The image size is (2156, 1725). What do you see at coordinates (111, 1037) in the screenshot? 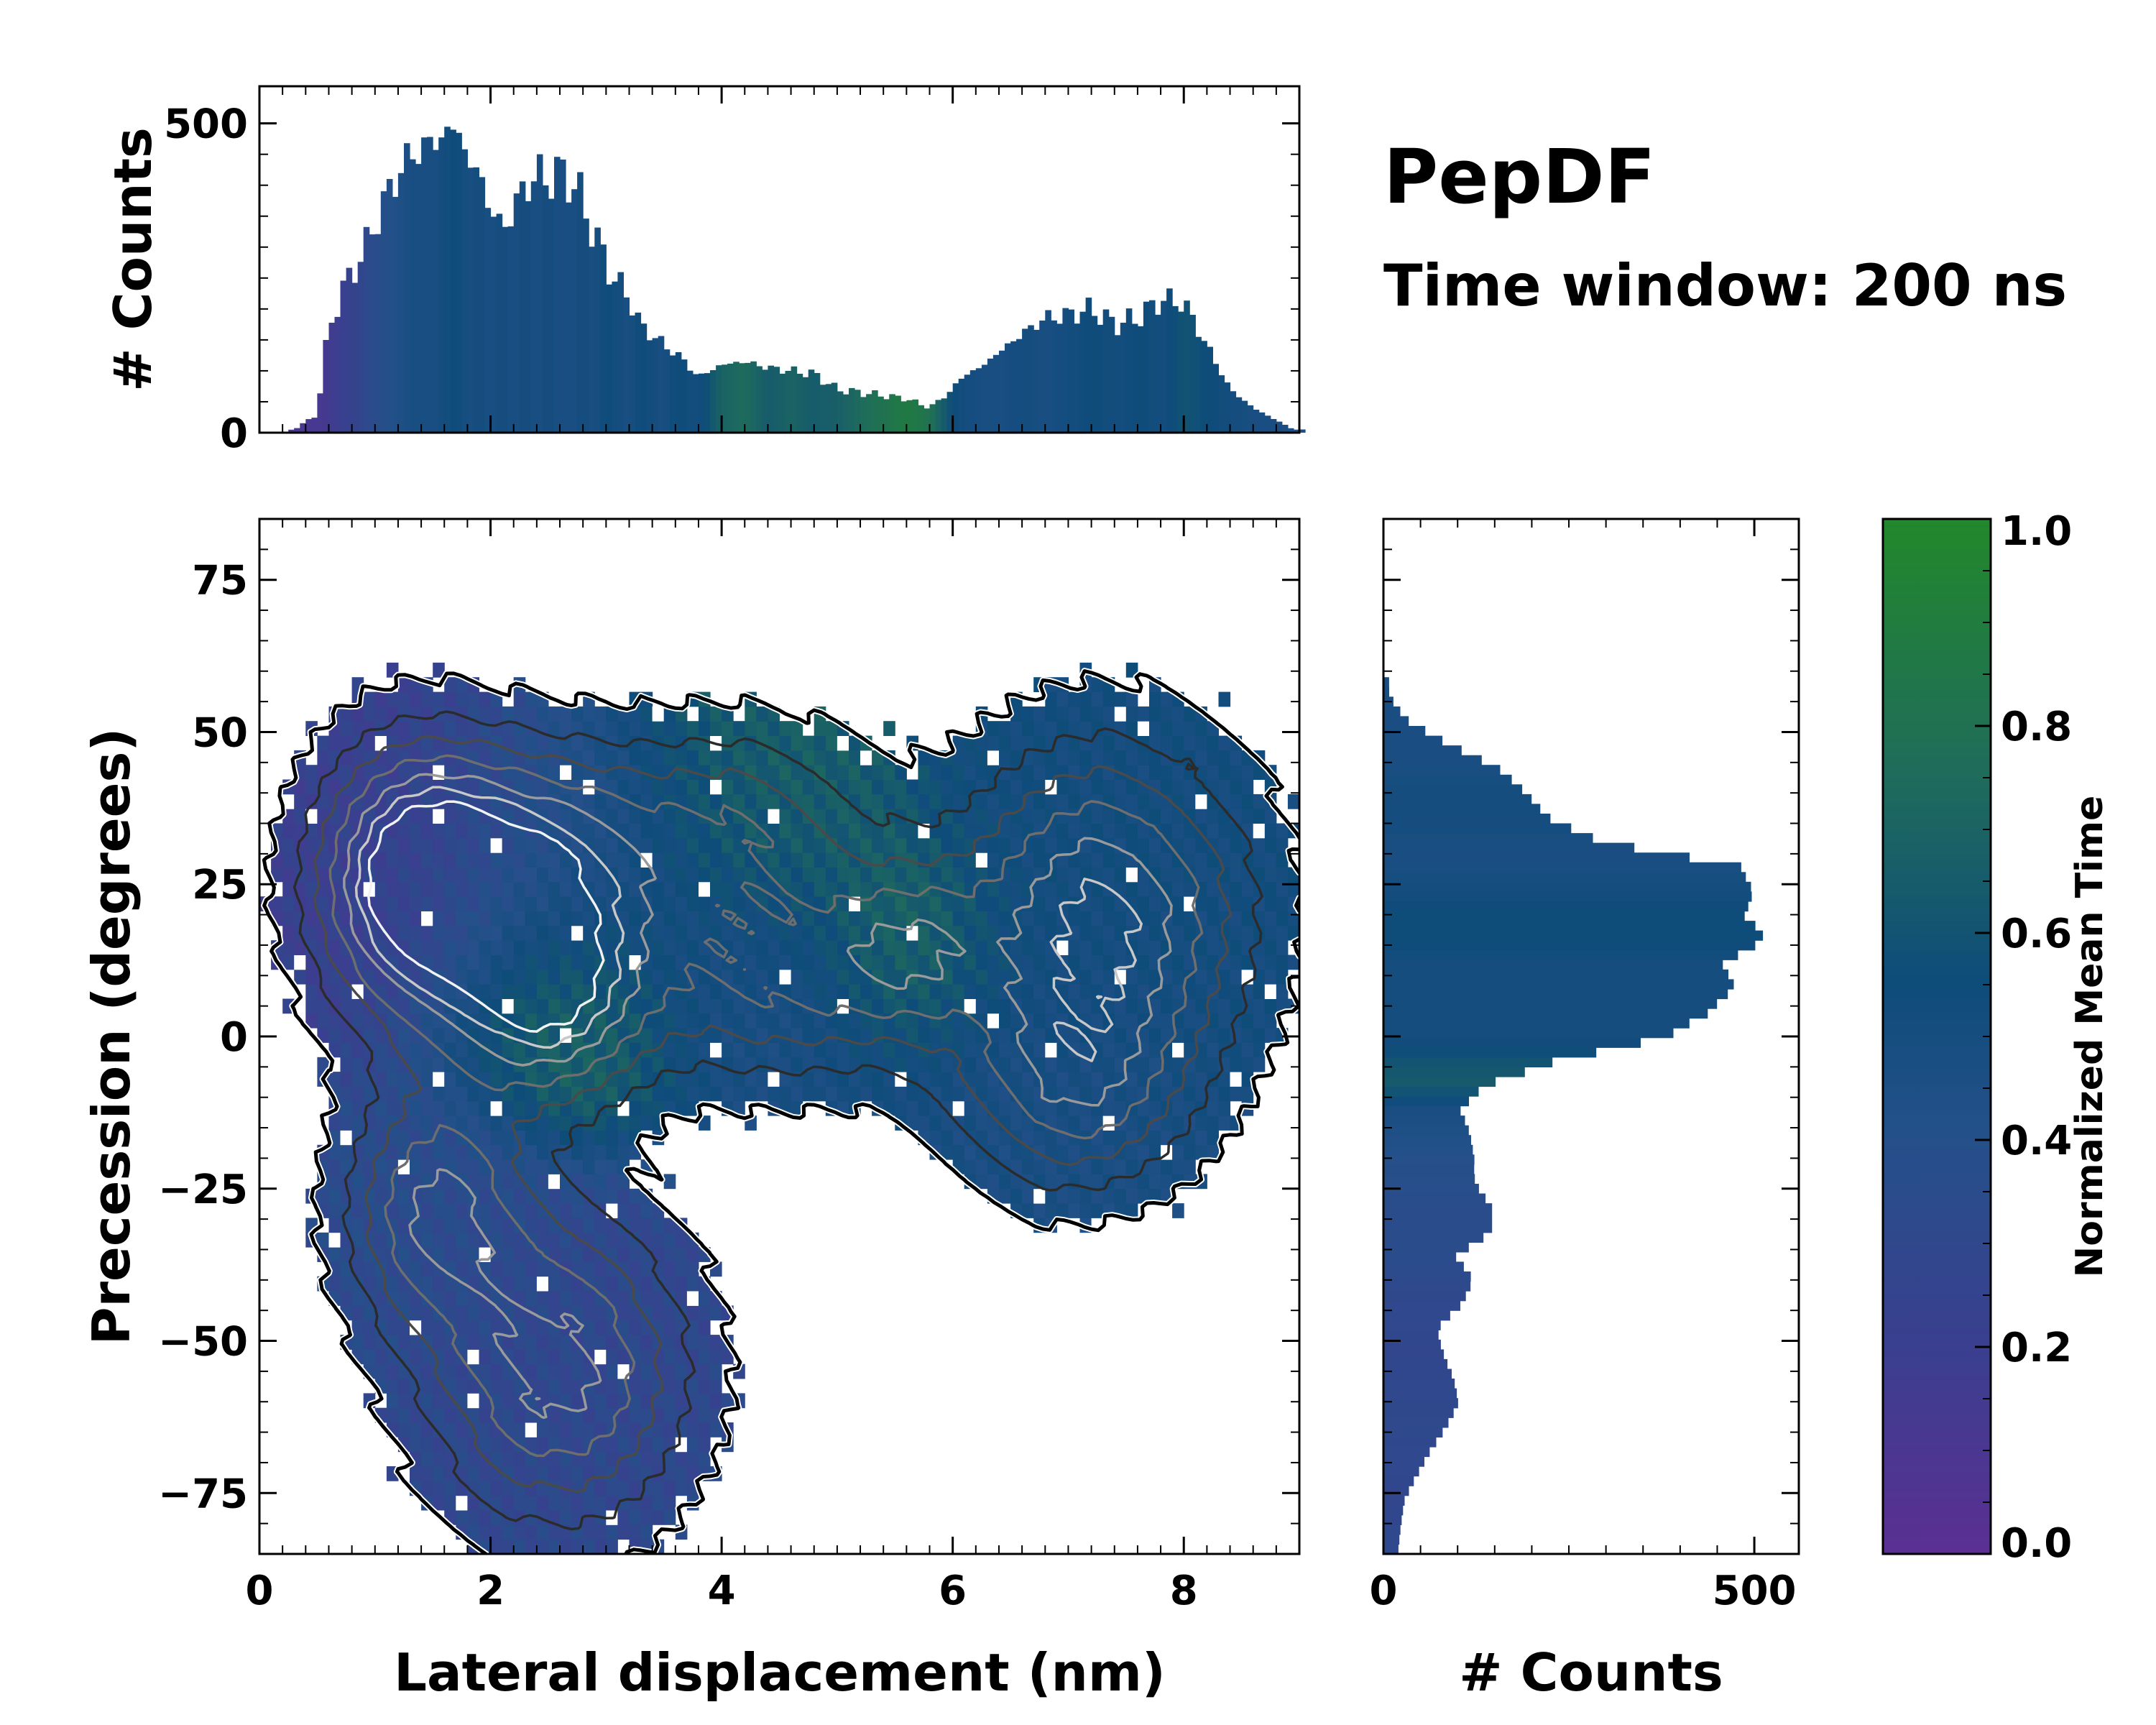
I see `main-ylabel: Precession (degrees)` at bounding box center [111, 1037].